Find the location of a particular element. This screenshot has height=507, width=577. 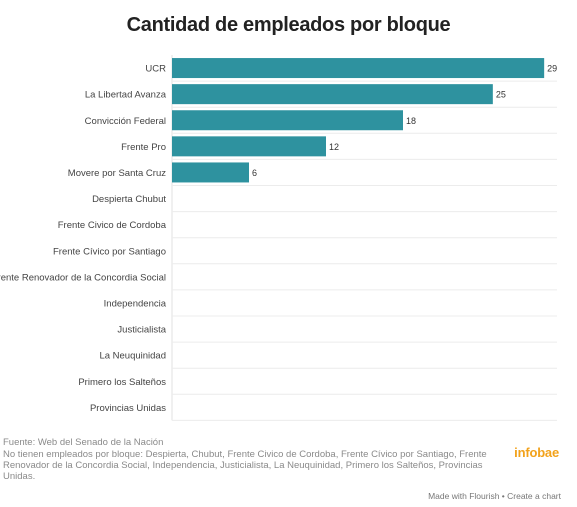

value-label: 29 is located at coordinates (552, 69).